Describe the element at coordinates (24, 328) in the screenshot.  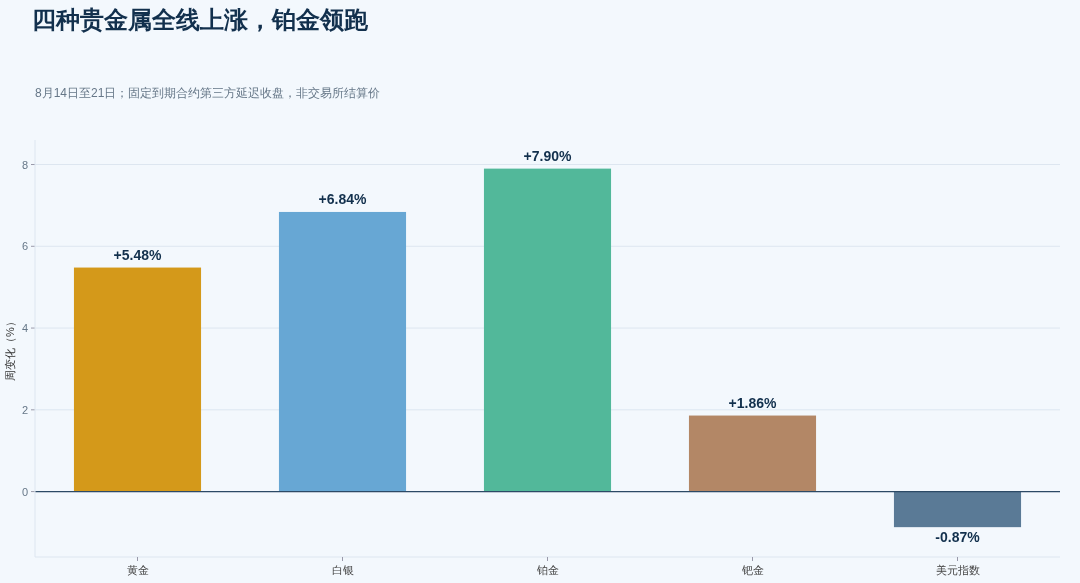
I see `y-tick-label: 4` at that location.